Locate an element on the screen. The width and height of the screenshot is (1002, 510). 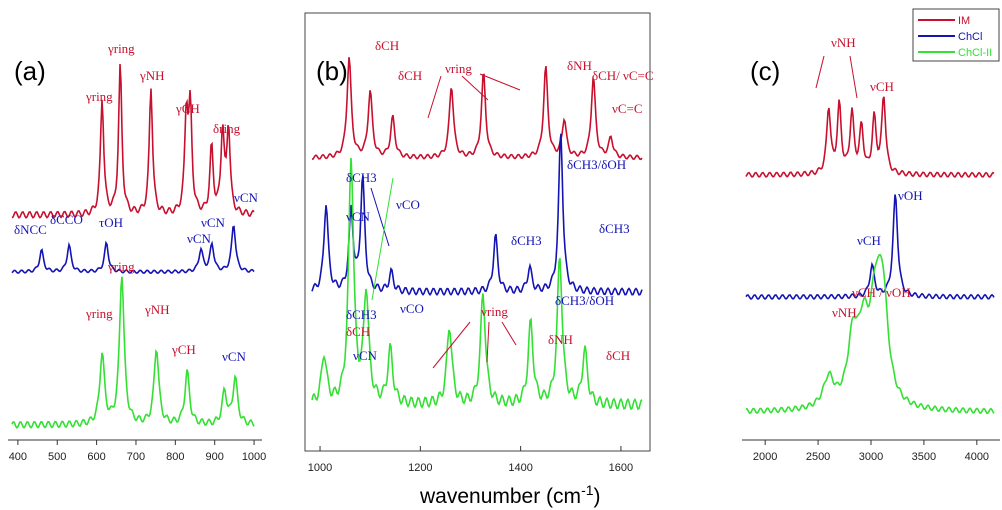
annot-b-0: δCH is located at coordinates (387, 45).